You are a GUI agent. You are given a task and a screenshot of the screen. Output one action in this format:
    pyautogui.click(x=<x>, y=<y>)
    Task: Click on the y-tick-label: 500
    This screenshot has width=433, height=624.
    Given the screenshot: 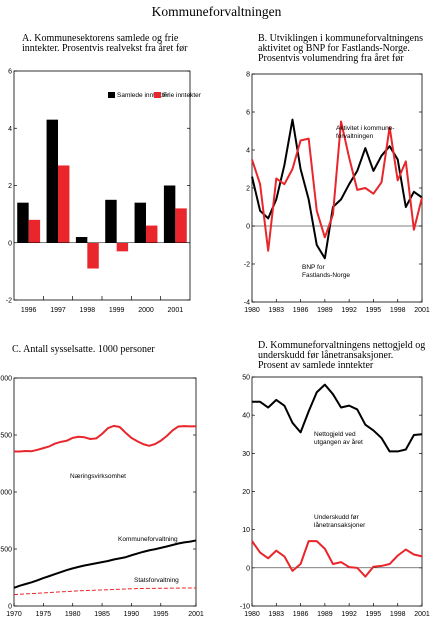 What is the action you would take?
    pyautogui.click(x=6, y=550)
    